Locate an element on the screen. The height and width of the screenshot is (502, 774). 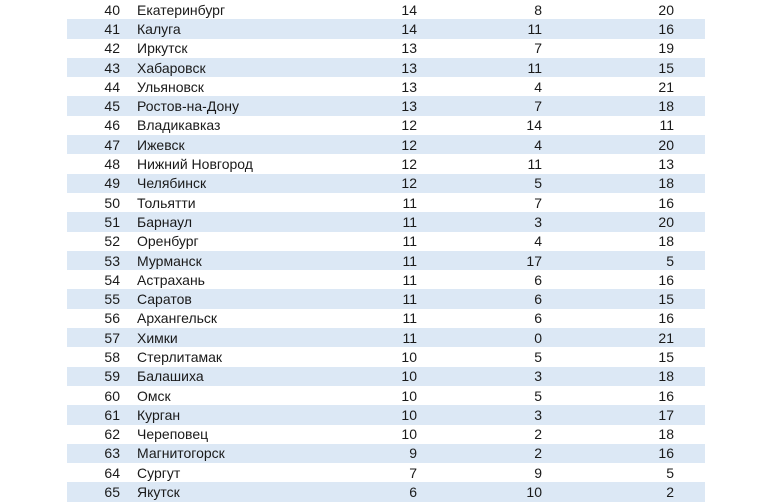
rank-cell: 49 is located at coordinates (112, 183).